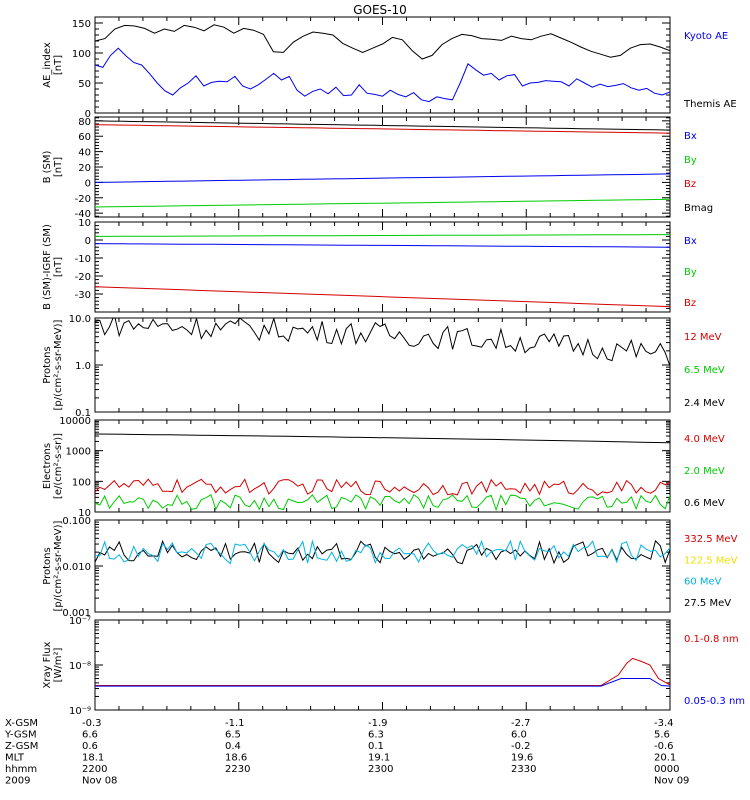 The image size is (750, 800). What do you see at coordinates (90, 746) in the screenshot?
I see `footer-value: 0.6` at bounding box center [90, 746].